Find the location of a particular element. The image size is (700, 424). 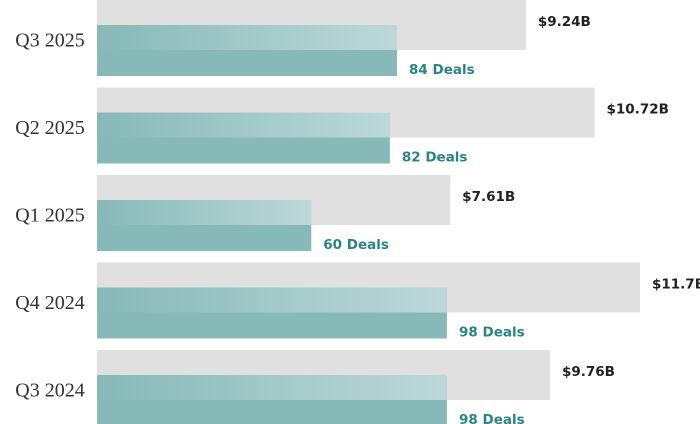

category-label: Q2 2025 is located at coordinates (49, 128).